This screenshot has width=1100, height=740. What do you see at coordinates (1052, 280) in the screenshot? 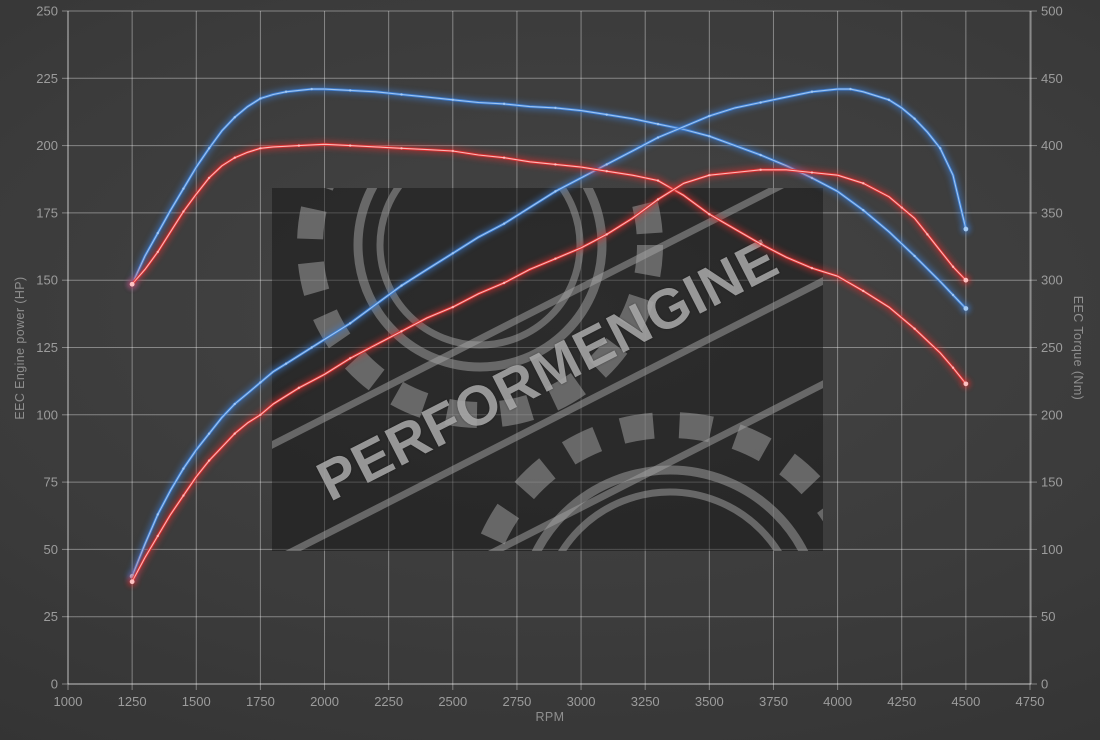
I see `y-right-tick-label: 300` at bounding box center [1052, 280].